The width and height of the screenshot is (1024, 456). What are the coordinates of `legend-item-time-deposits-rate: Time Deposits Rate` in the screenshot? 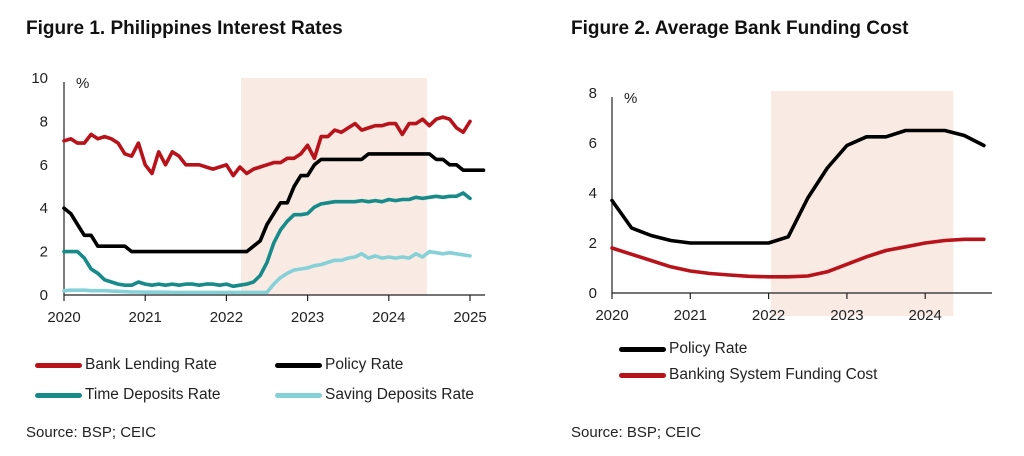 It's located at (128, 395).